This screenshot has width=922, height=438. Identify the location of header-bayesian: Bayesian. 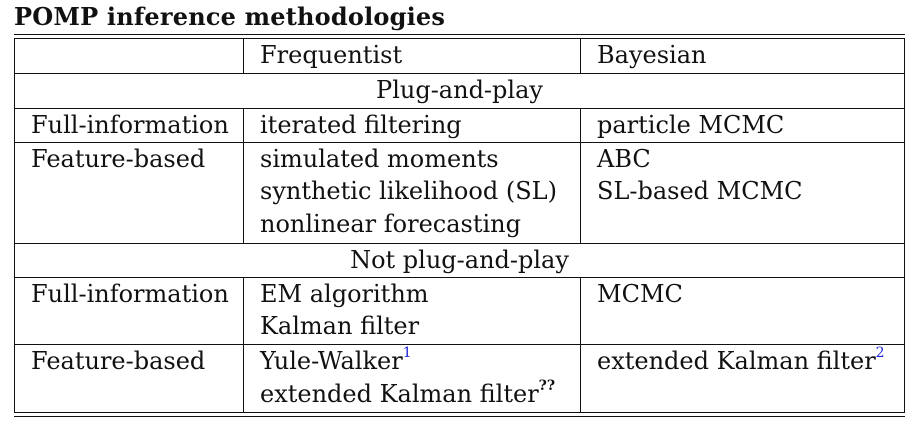
(652, 55).